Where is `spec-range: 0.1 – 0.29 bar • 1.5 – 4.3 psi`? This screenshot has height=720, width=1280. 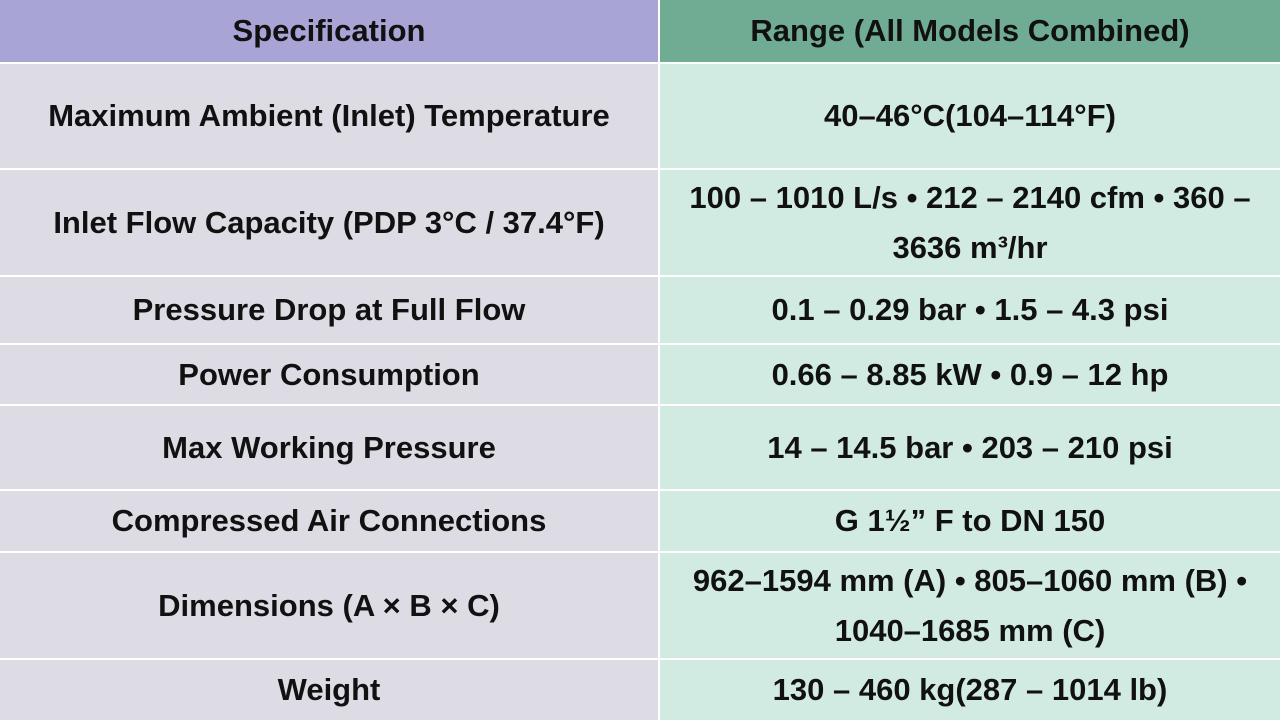
spec-range: 0.1 – 0.29 bar • 1.5 – 4.3 psi is located at coordinates (970, 310).